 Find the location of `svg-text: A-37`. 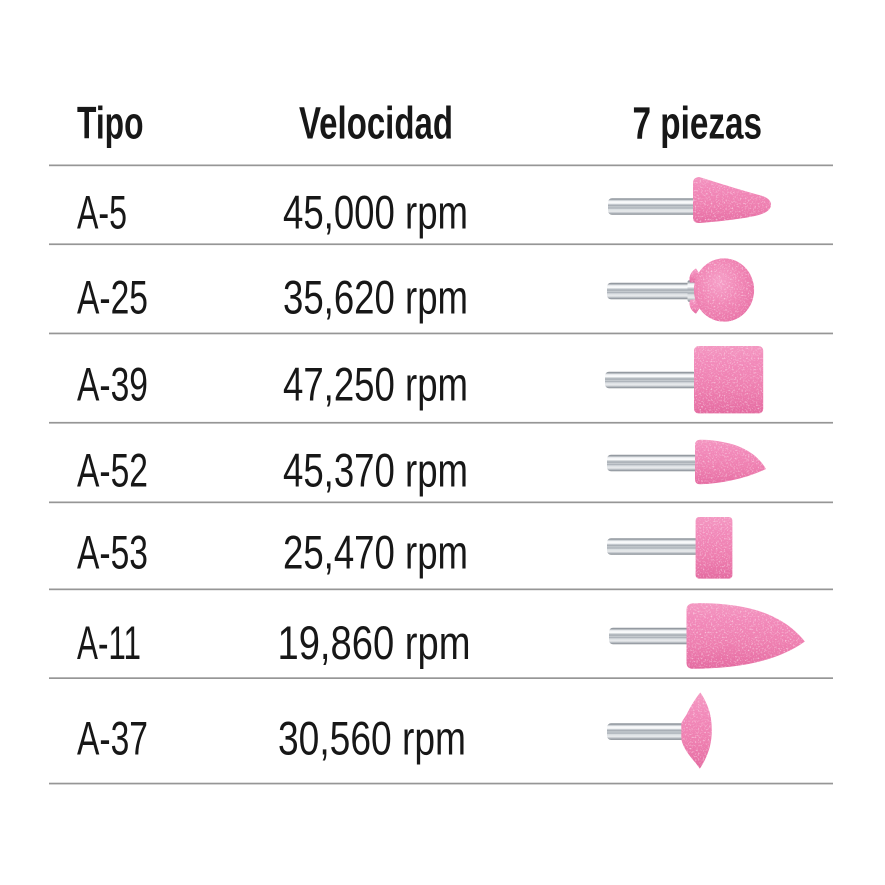

svg-text: A-37 is located at coordinates (112, 738).